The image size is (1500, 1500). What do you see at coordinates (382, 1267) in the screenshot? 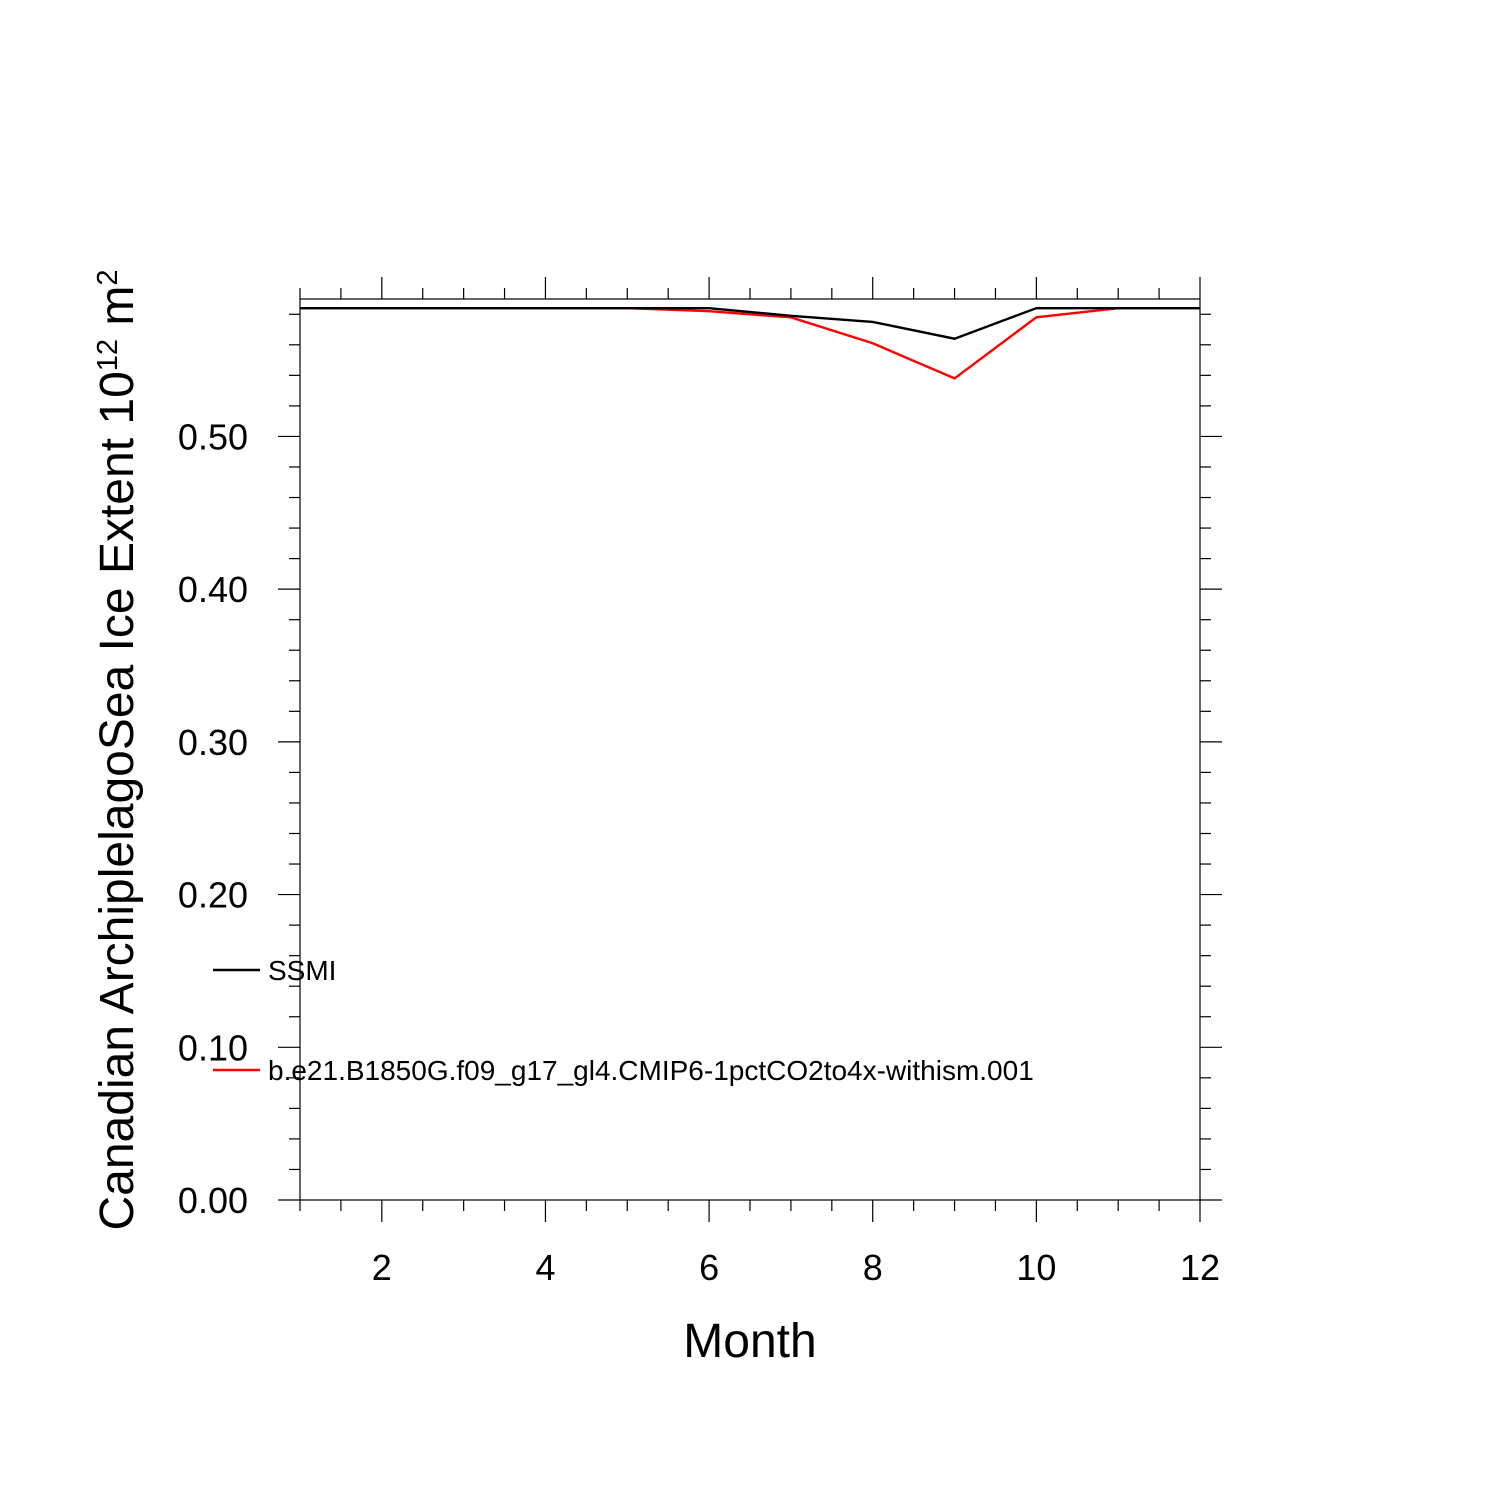
I see `x-tick-label: 2` at bounding box center [382, 1267].